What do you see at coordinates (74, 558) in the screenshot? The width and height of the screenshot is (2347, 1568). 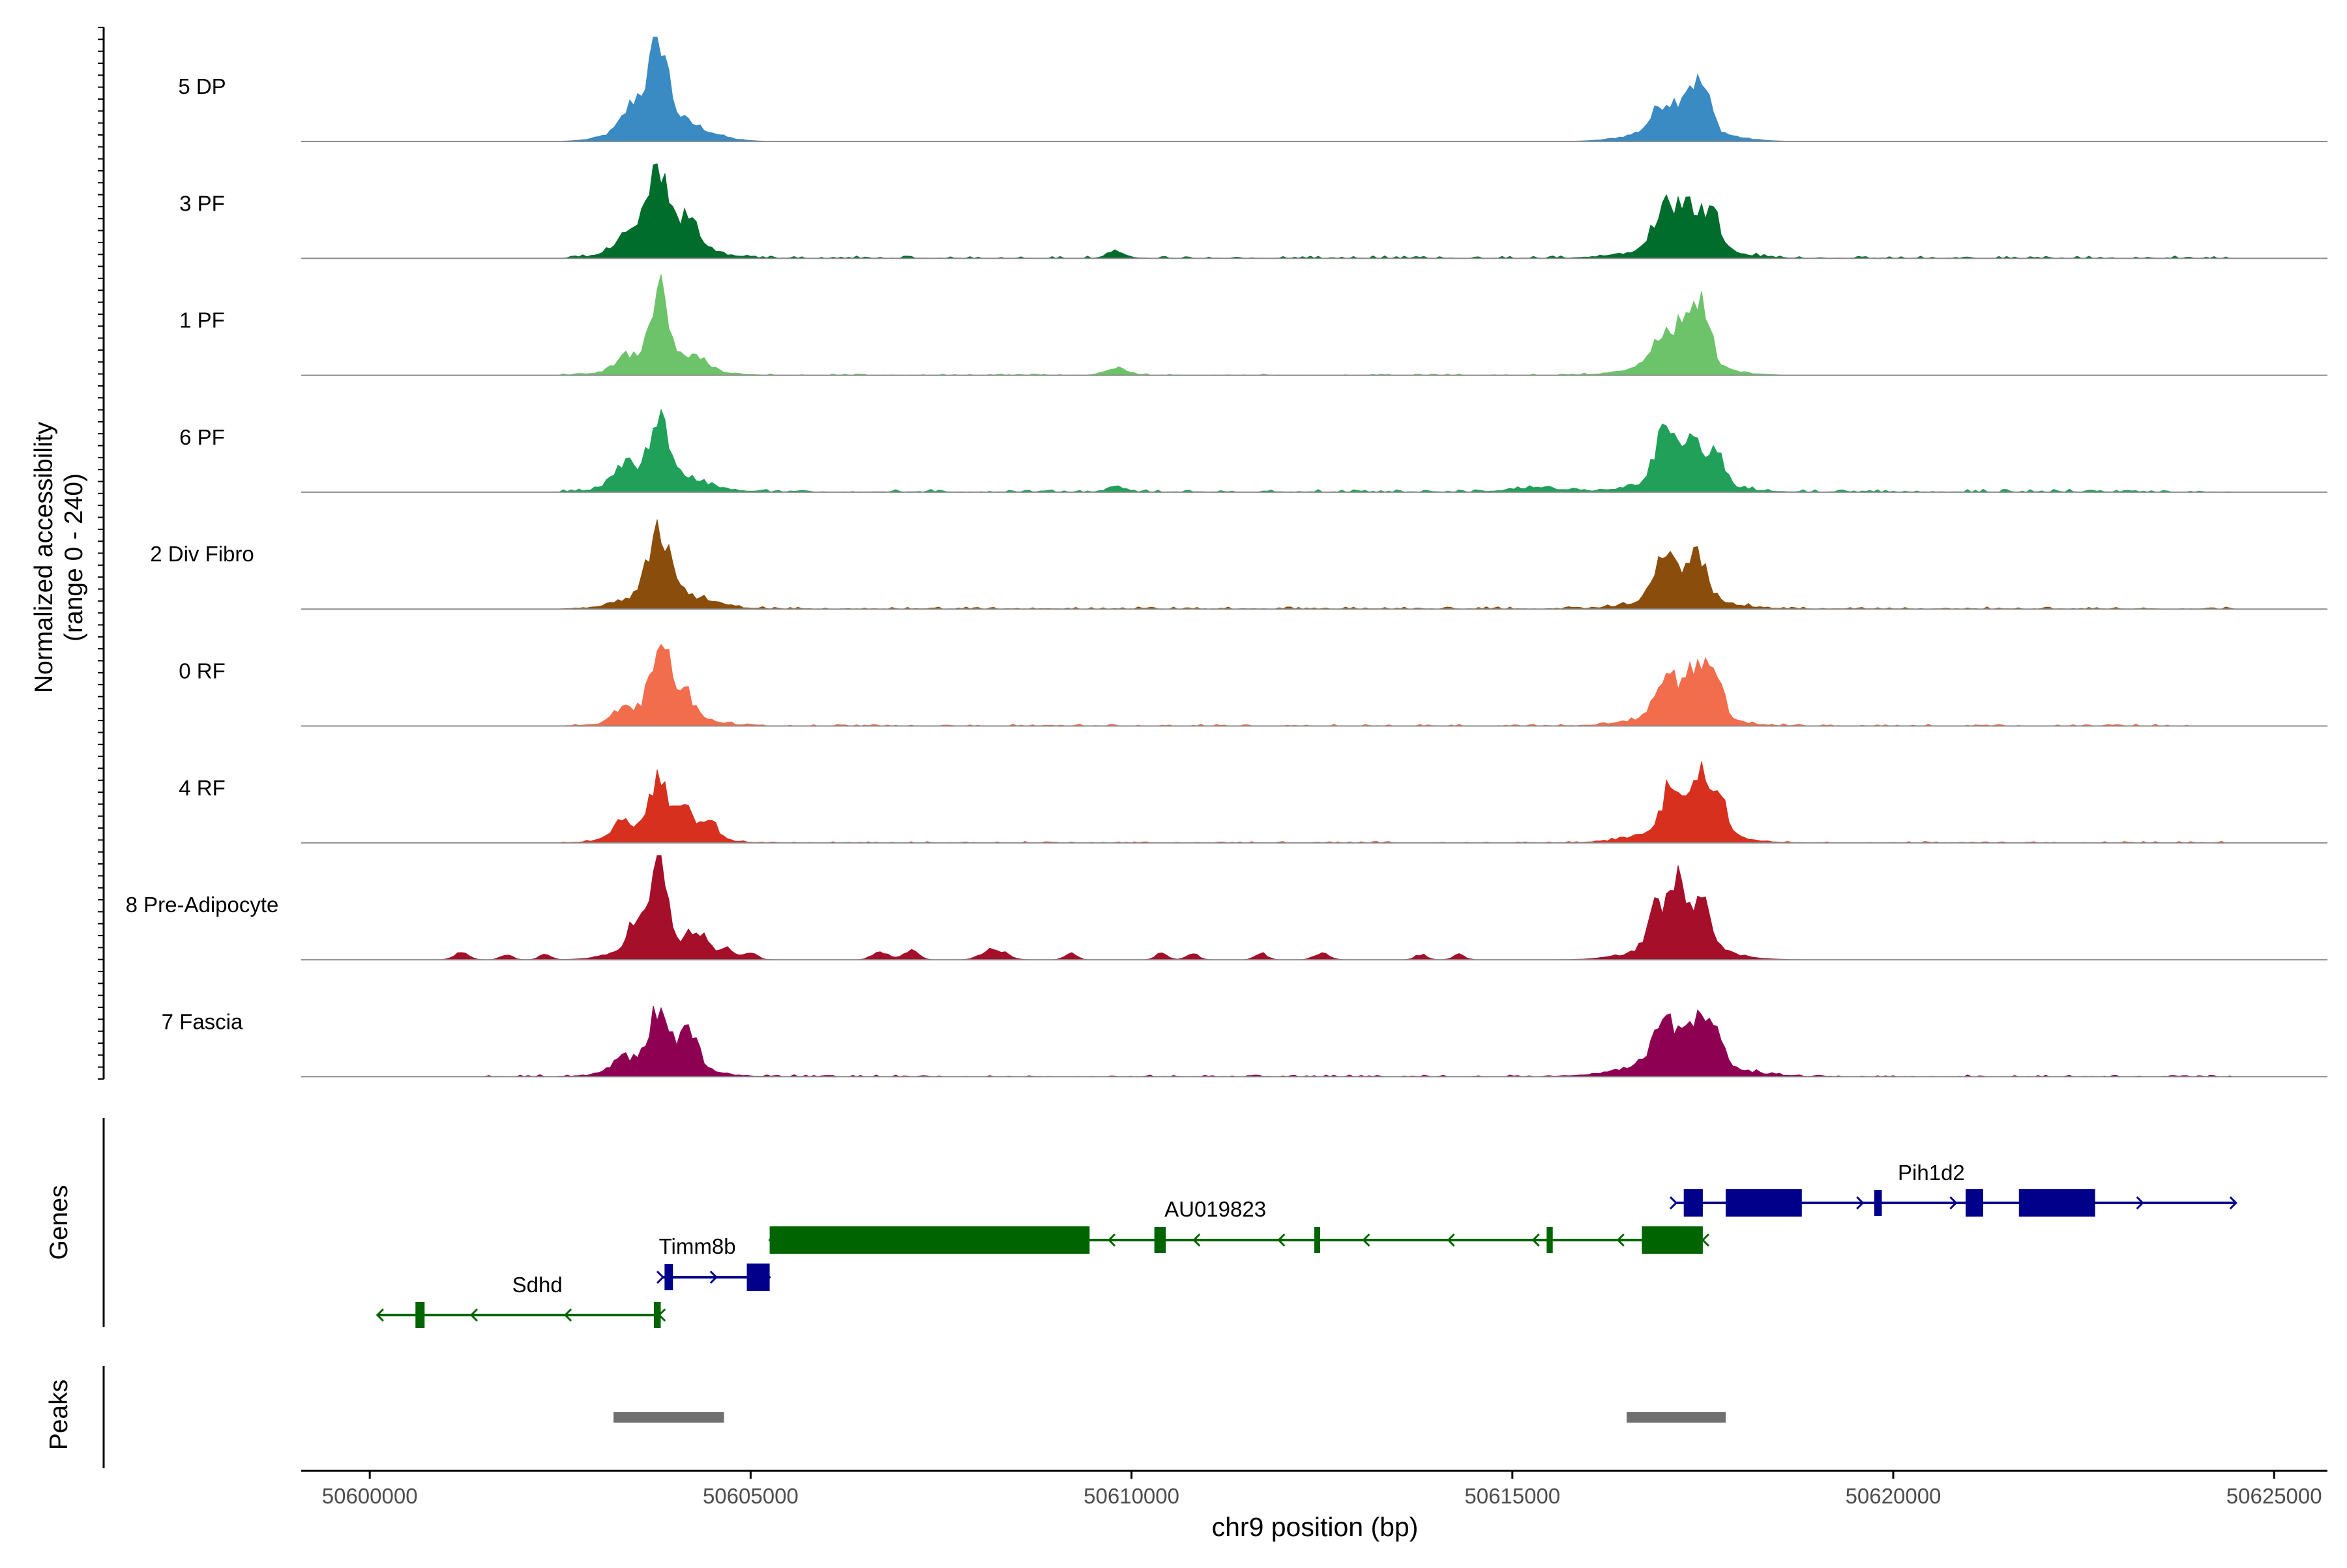 I see `coverage-y-axis-label-line2: (range 0 - 240)` at bounding box center [74, 558].